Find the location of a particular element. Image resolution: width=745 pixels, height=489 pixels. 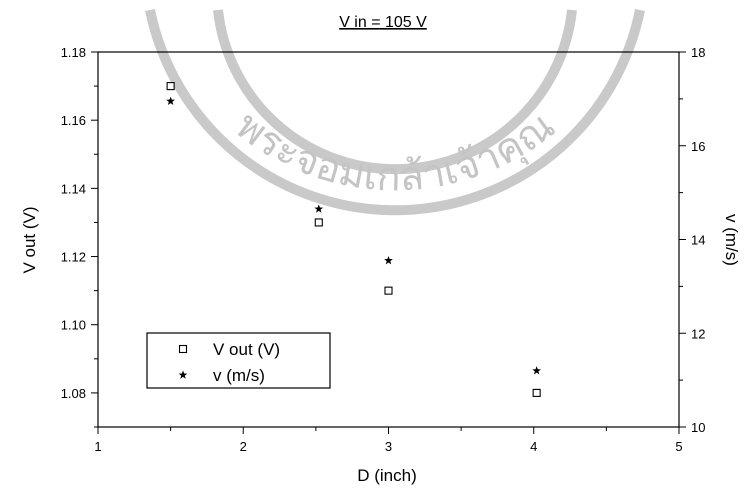

y-tick-label: 1.18 is located at coordinates (73, 52).